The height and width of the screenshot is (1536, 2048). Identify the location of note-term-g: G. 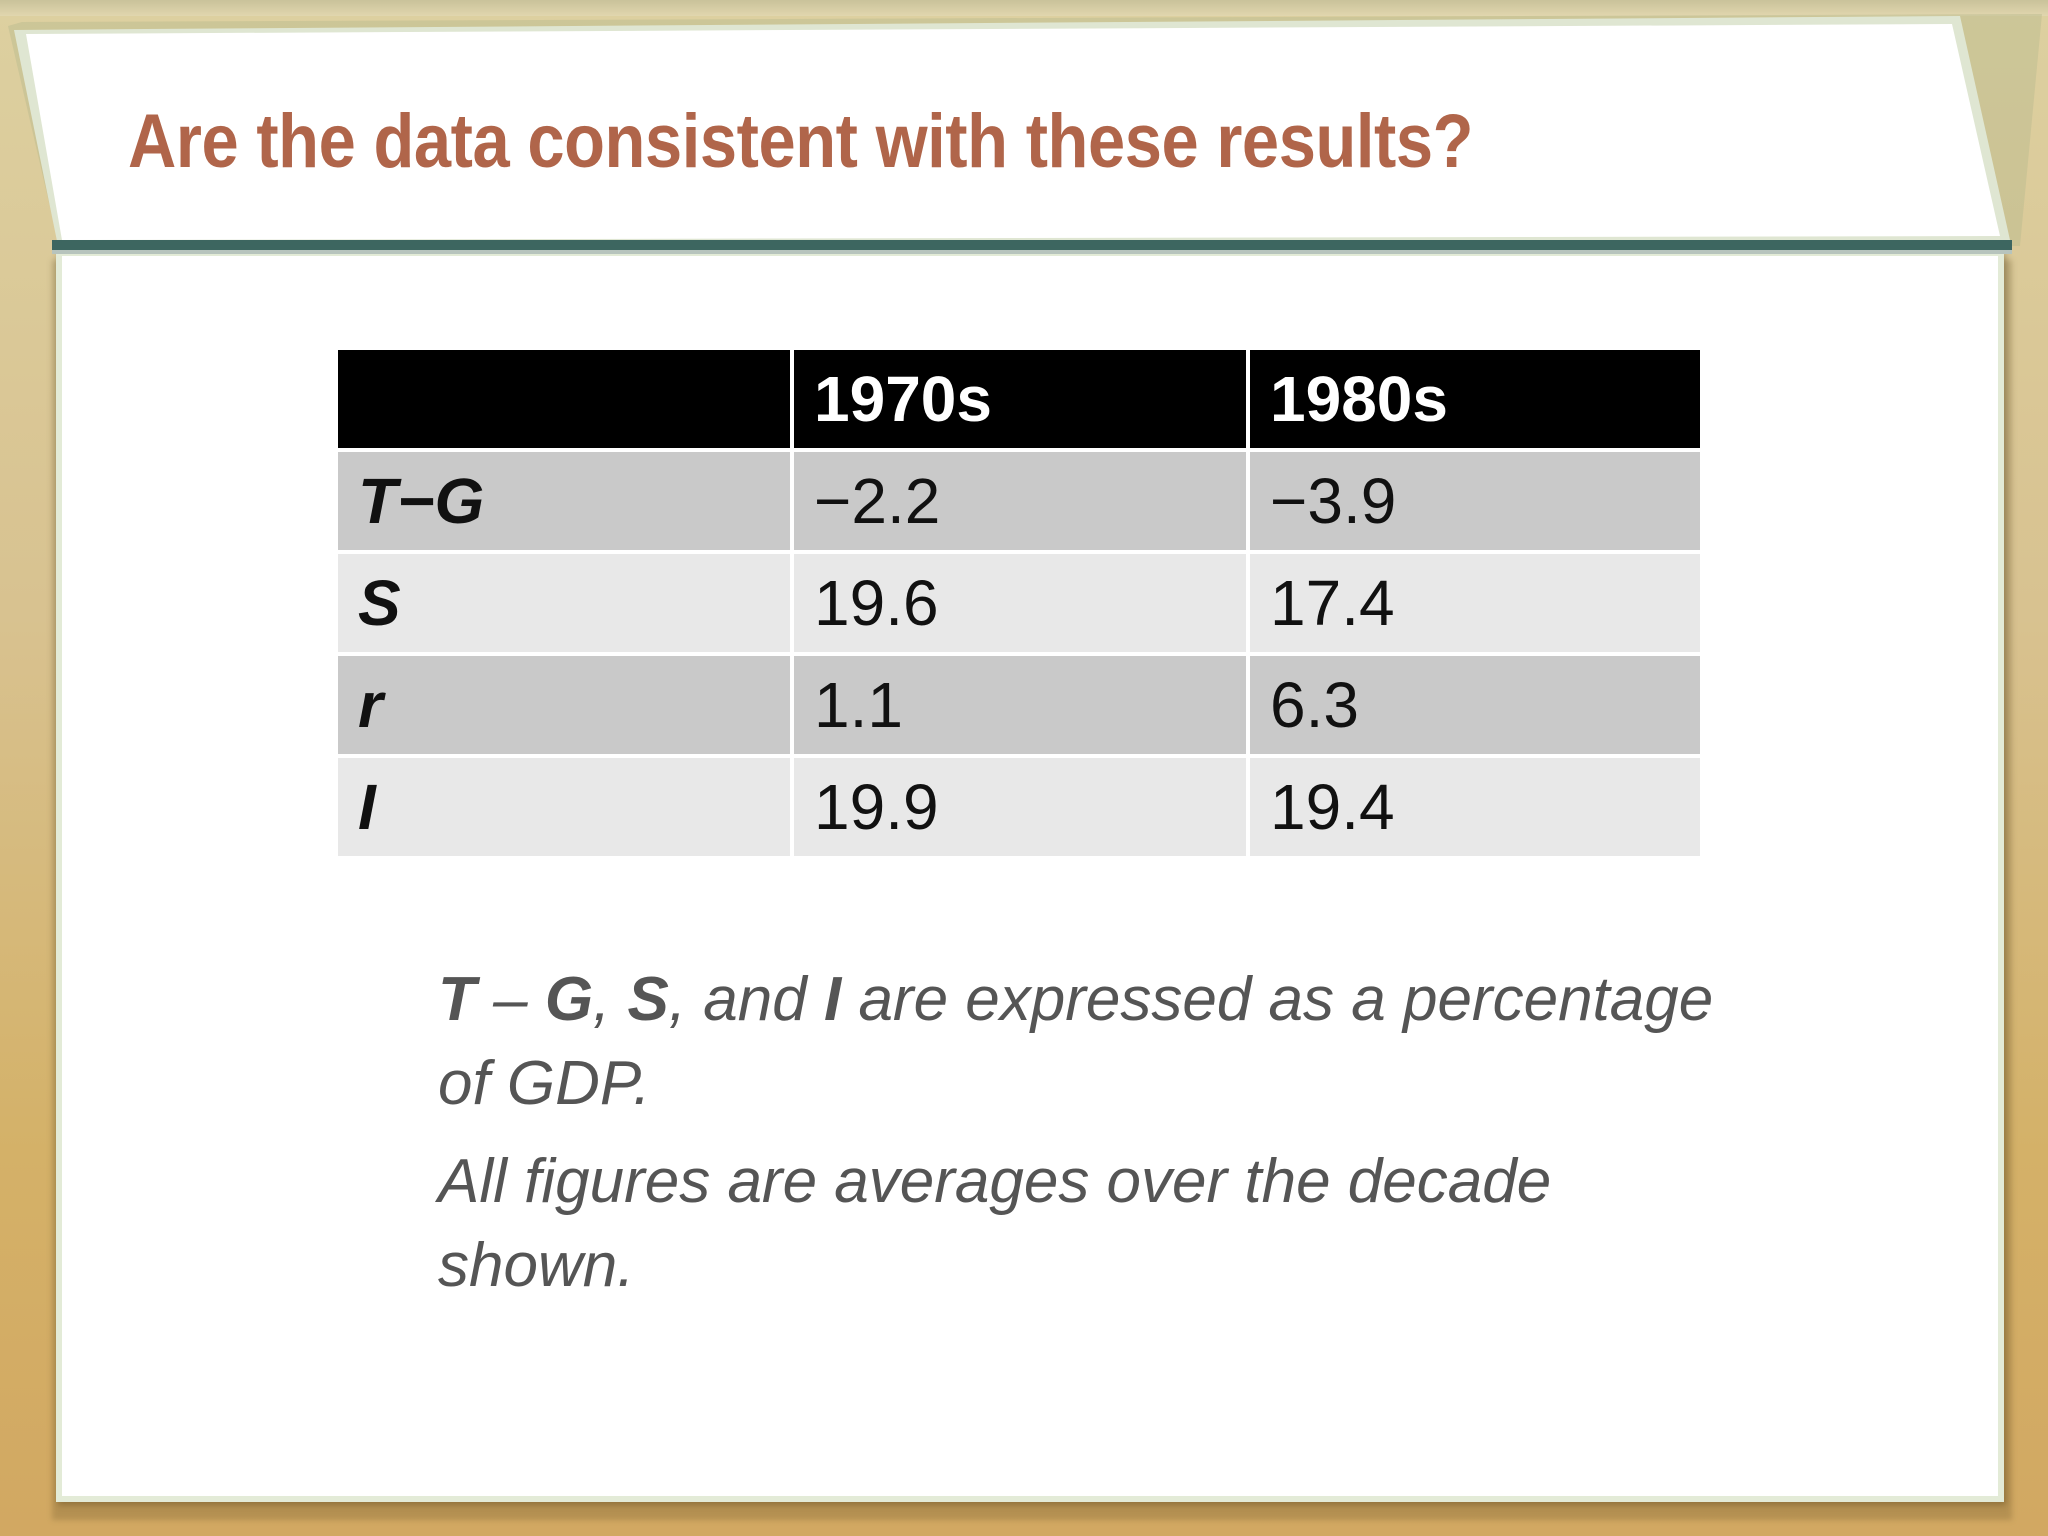
(569, 999).